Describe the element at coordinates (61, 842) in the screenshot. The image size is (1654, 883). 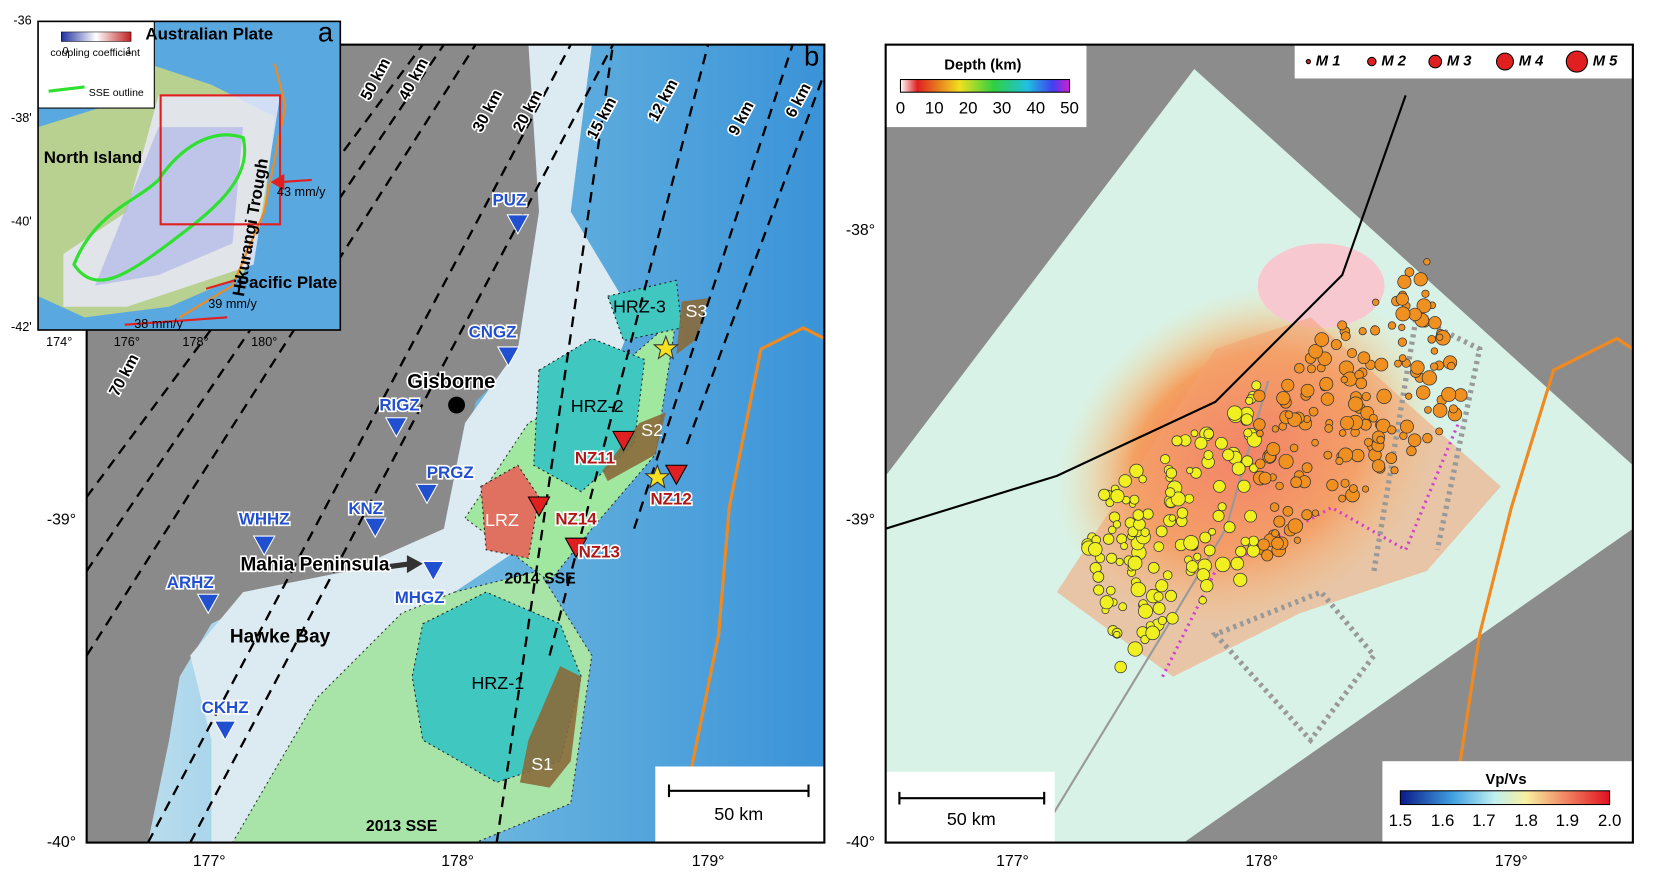
I see `lat-tick: -40°` at that location.